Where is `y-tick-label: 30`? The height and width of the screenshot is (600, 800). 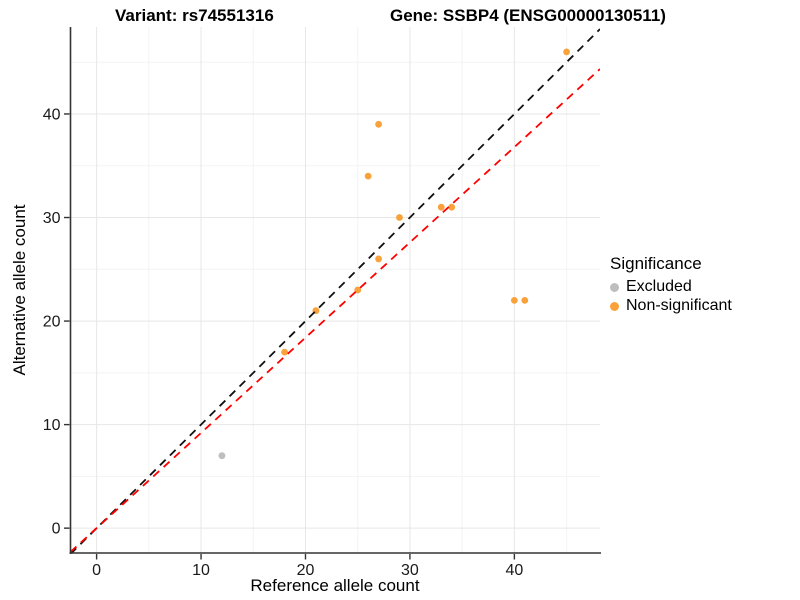 y-tick-label: 30 is located at coordinates (52, 218).